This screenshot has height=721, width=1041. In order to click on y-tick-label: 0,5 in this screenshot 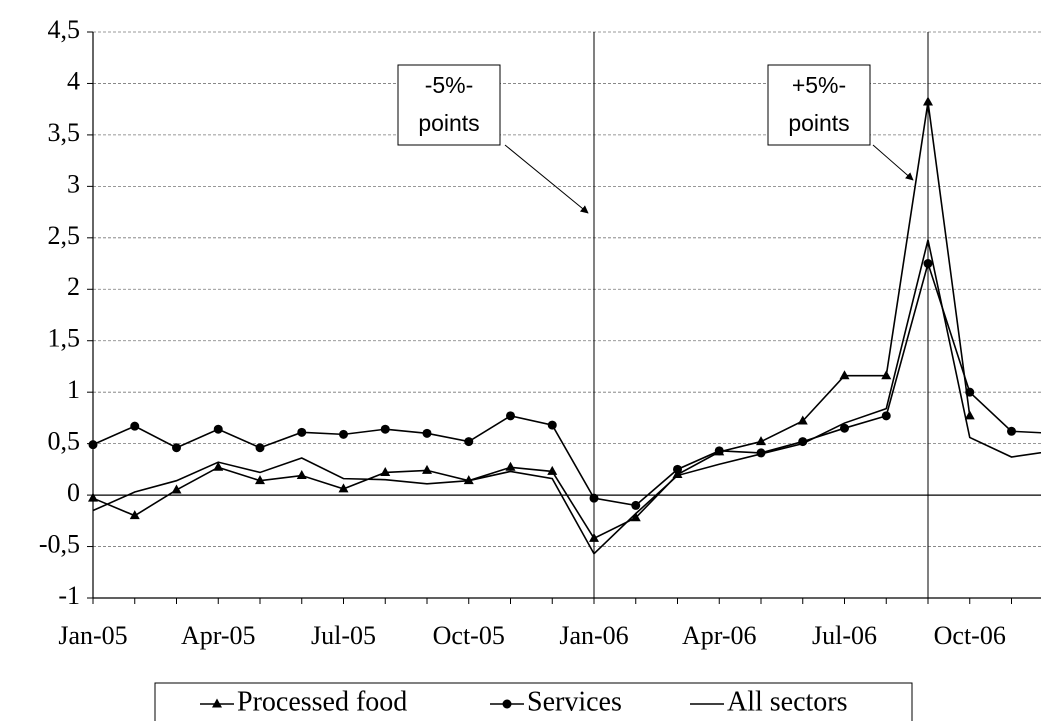, I will do `click(64, 441)`.